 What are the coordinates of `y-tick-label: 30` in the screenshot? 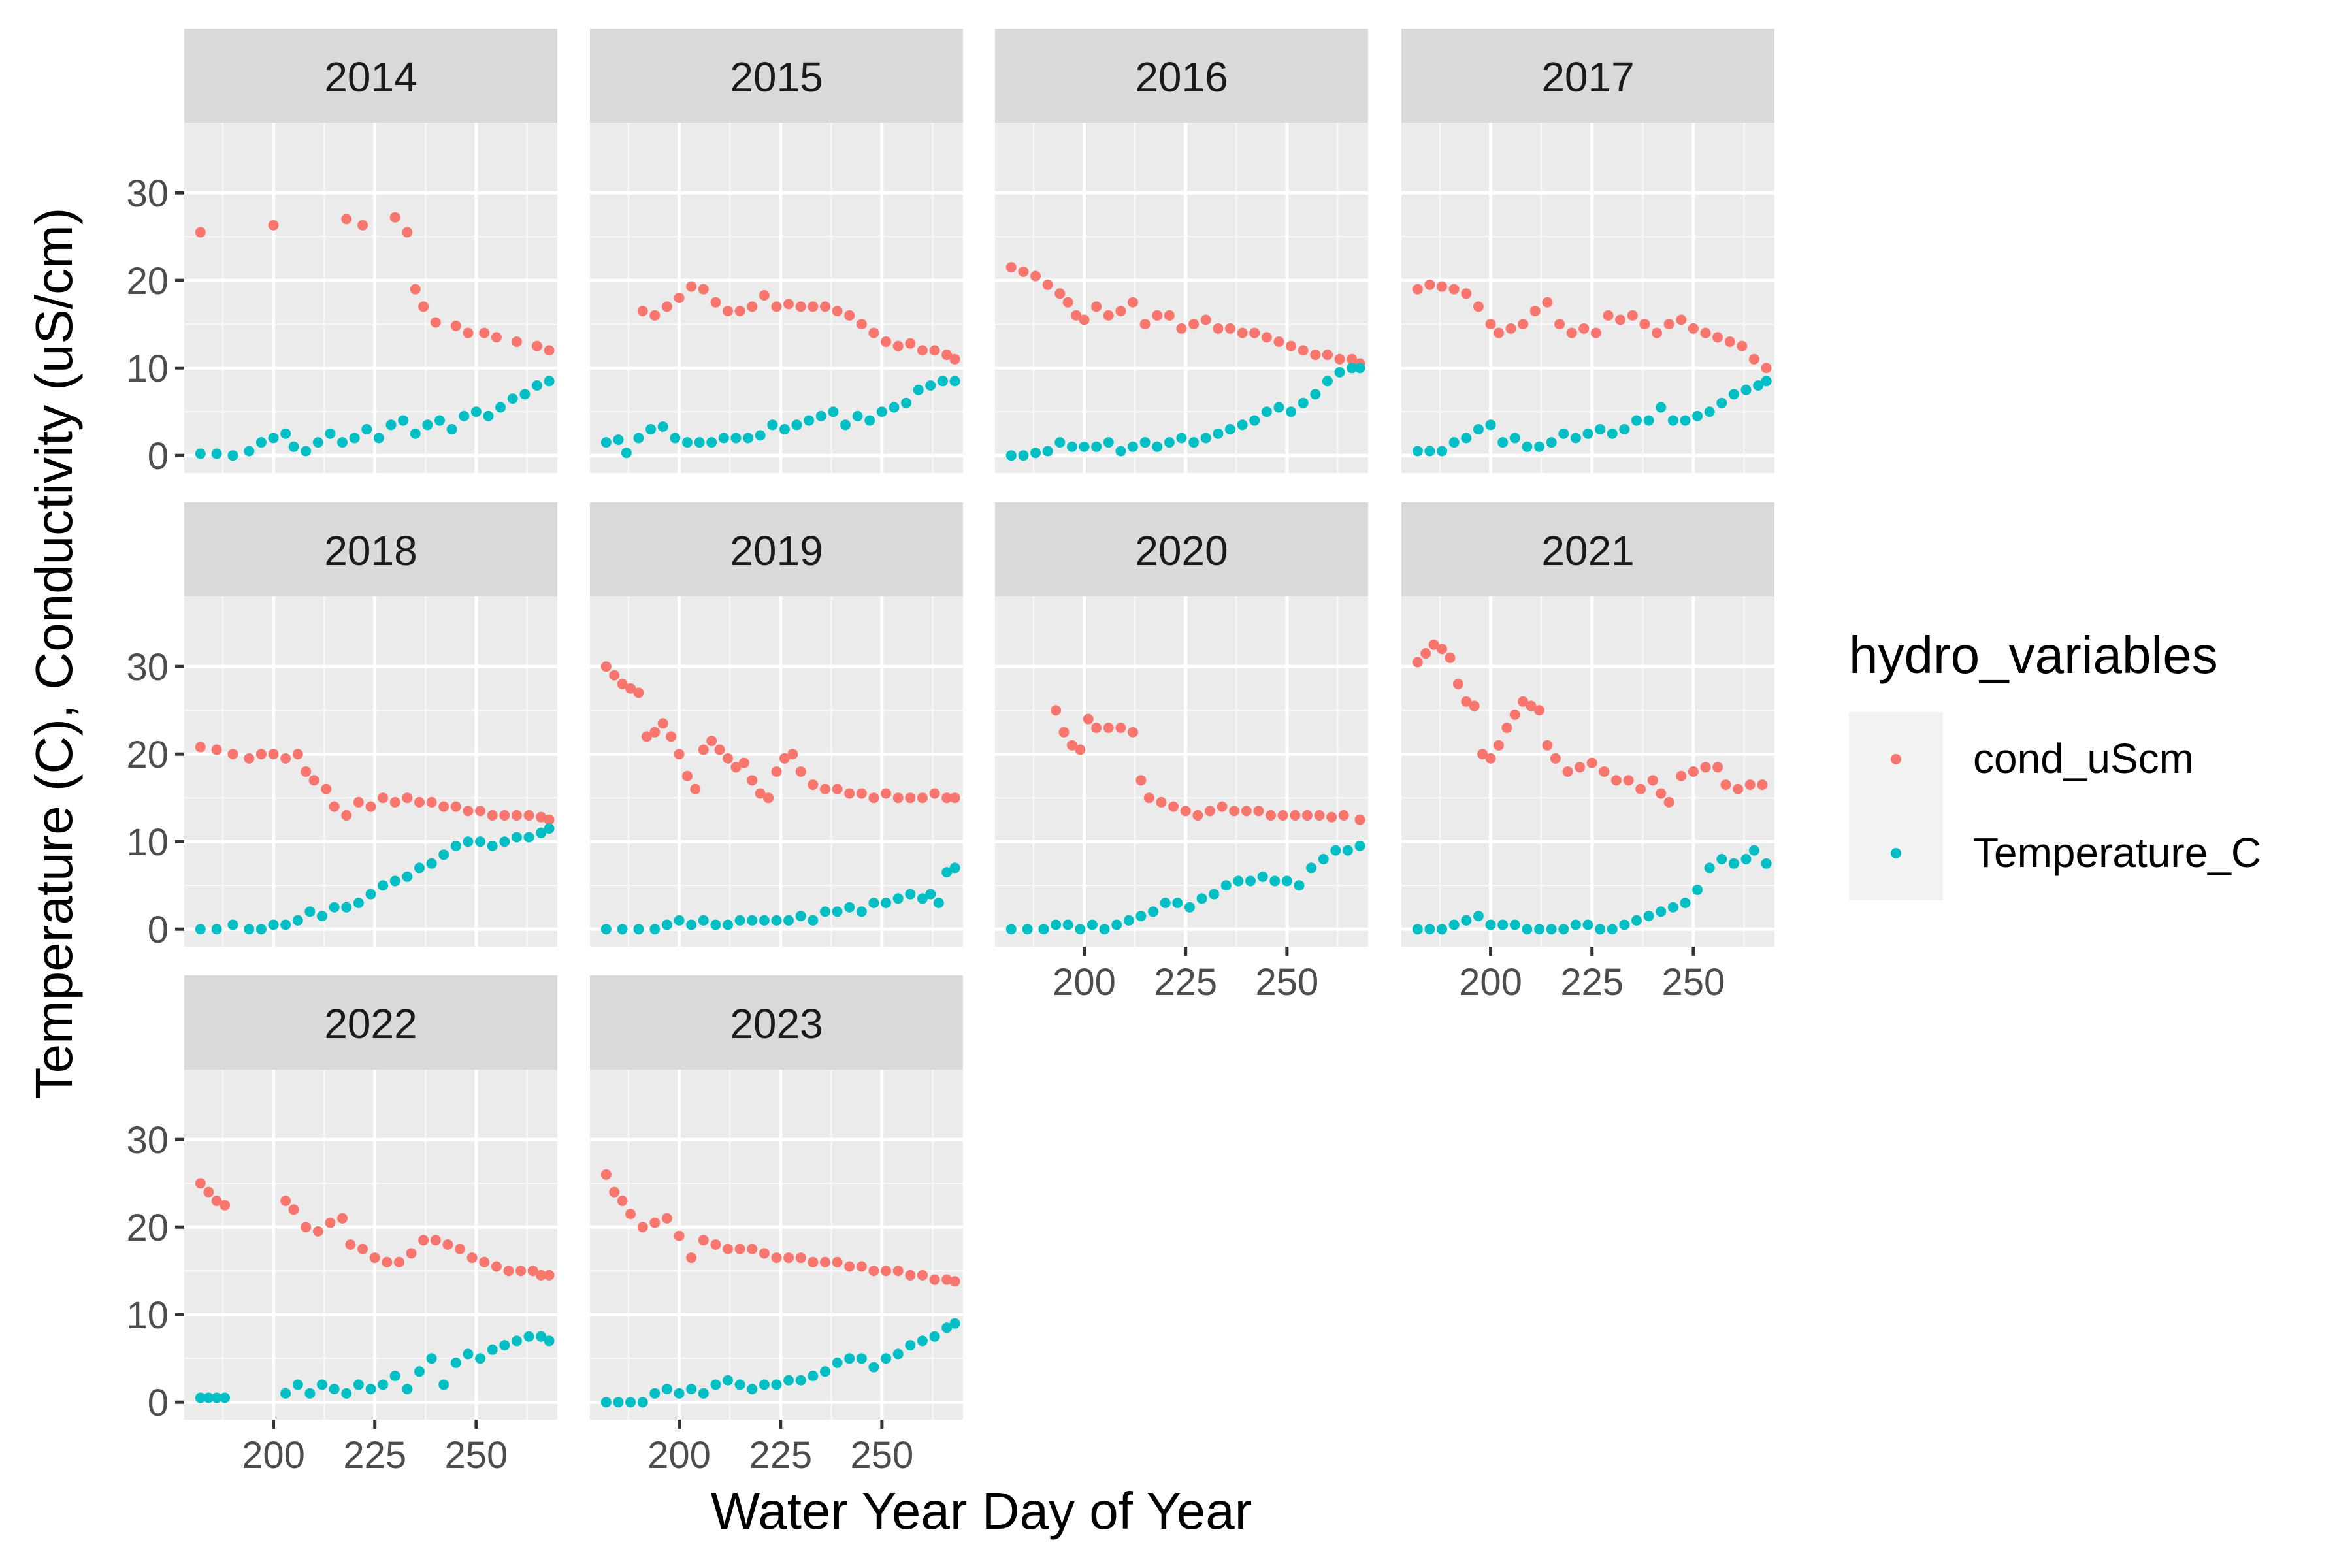 It's located at (147, 667).